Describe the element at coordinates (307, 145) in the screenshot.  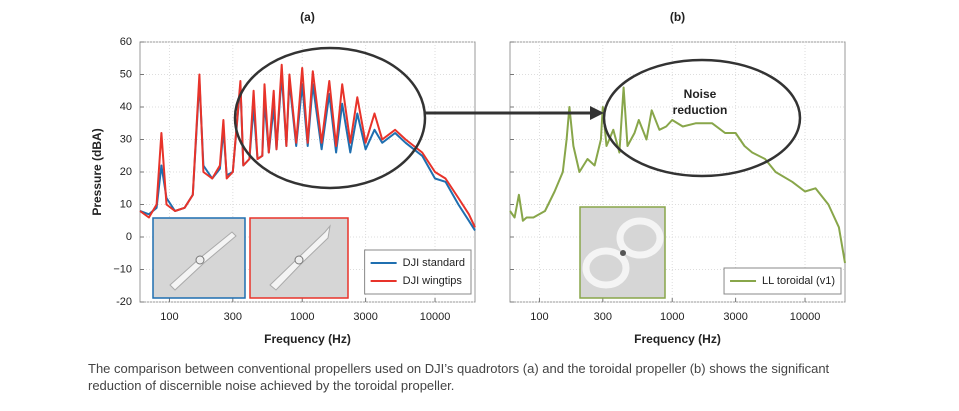
I see `line` at that location.